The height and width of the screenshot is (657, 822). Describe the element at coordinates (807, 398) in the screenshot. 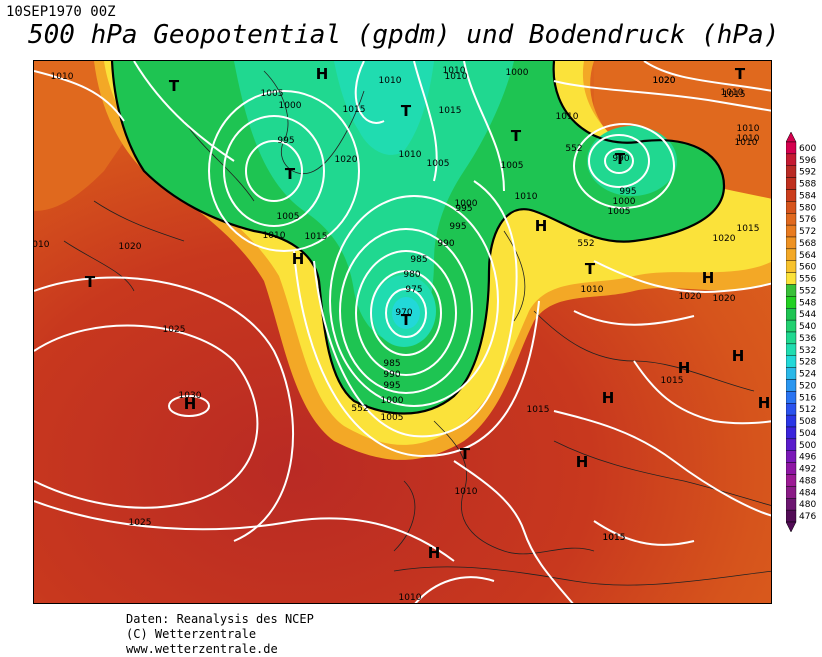

I see `legend-tick-label: 516` at that location.